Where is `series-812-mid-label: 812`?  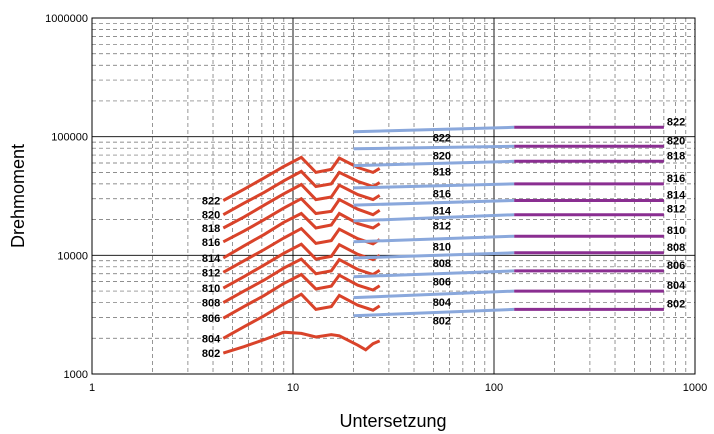
series-812-mid-label: 812 is located at coordinates (442, 226).